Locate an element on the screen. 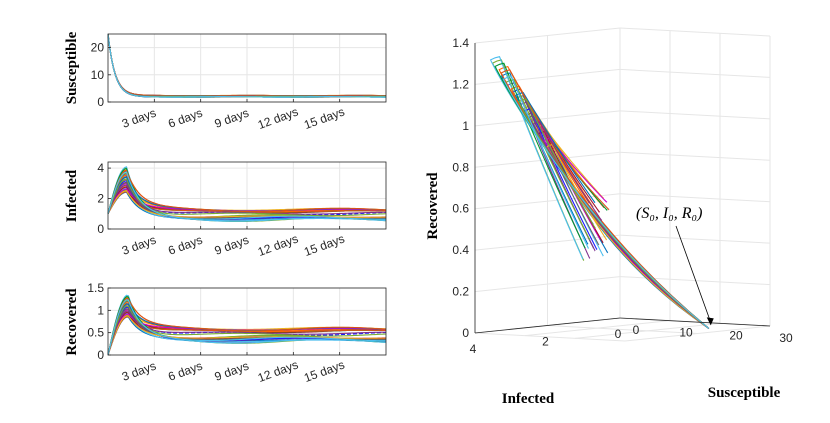  z-tick-label: 0.6 is located at coordinates (460, 209).